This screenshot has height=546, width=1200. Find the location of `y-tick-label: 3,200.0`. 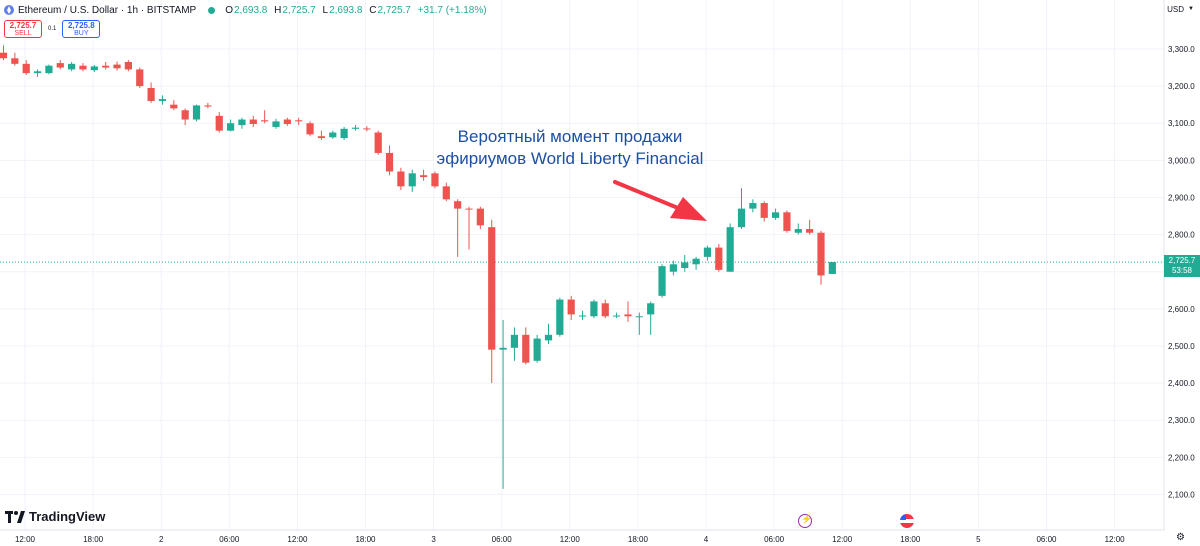

y-tick-label: 3,200.0 is located at coordinates (1181, 86).